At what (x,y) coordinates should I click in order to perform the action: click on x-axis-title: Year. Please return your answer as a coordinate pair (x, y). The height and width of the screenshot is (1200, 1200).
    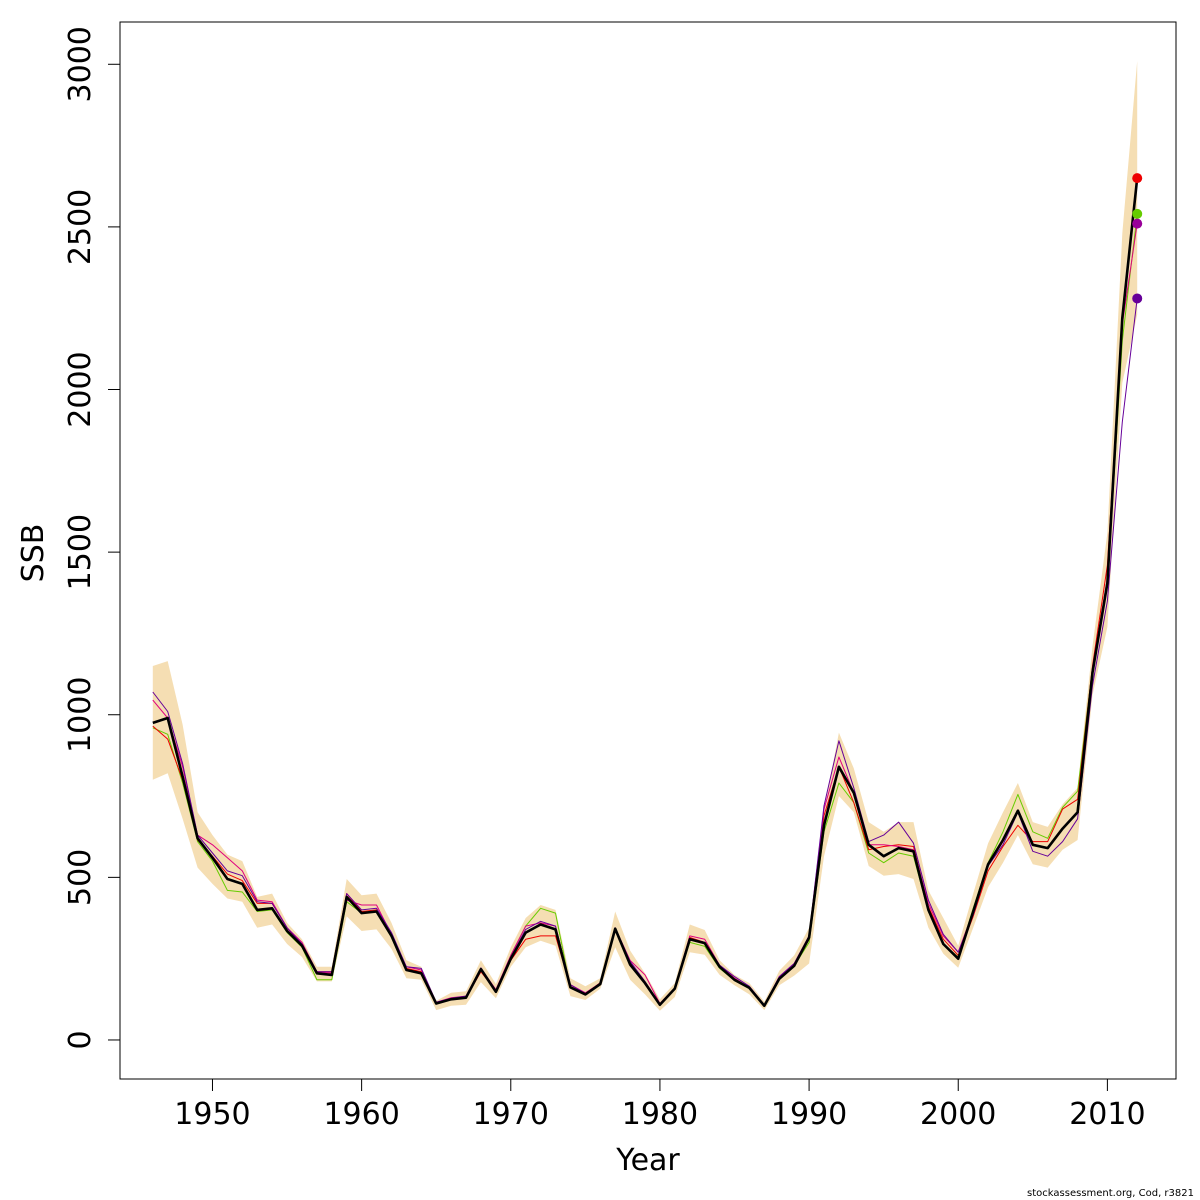
    Looking at the image, I should click on (647, 1160).